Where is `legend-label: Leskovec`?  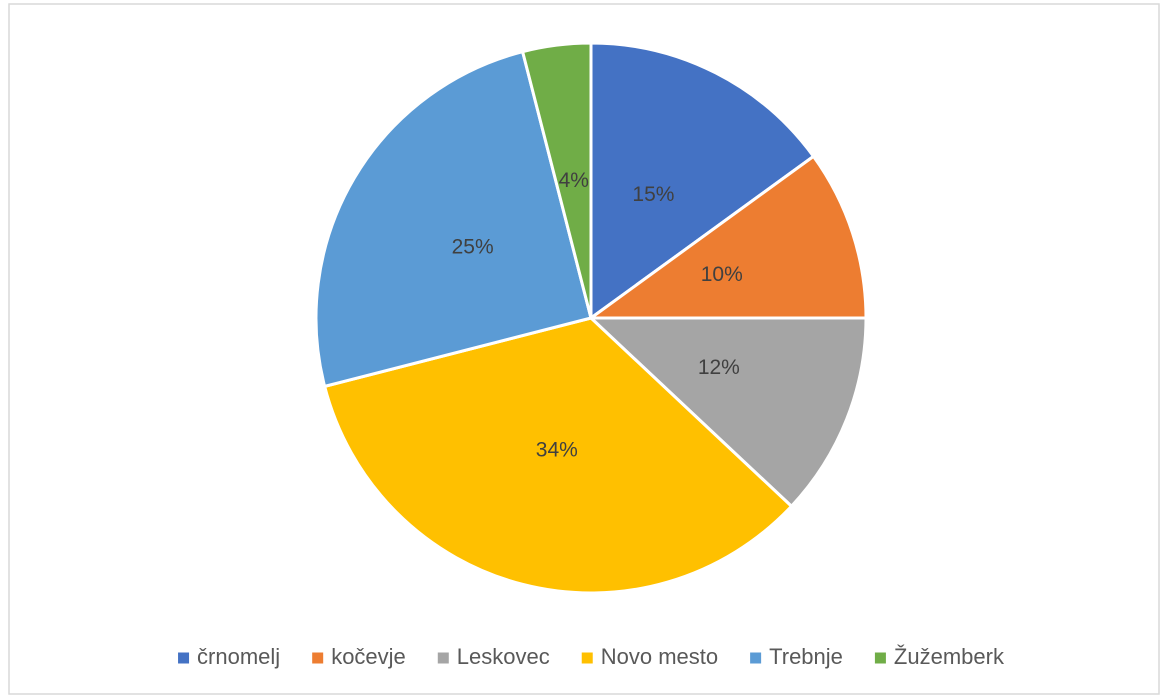 legend-label: Leskovec is located at coordinates (503, 656).